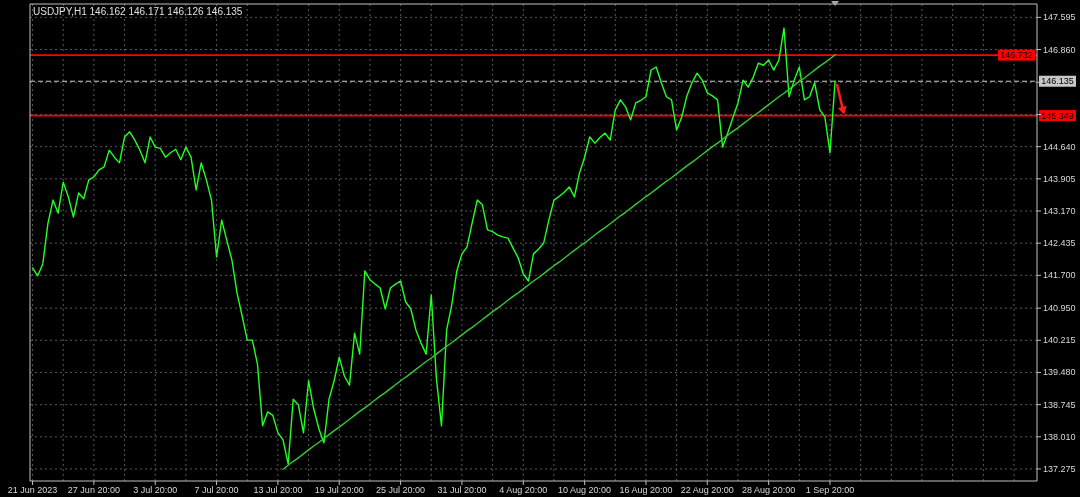  Describe the element at coordinates (138, 11) in the screenshot. I see `chart-title: USDJPY,H1 146.162 146.171 146.126 146.135` at that location.